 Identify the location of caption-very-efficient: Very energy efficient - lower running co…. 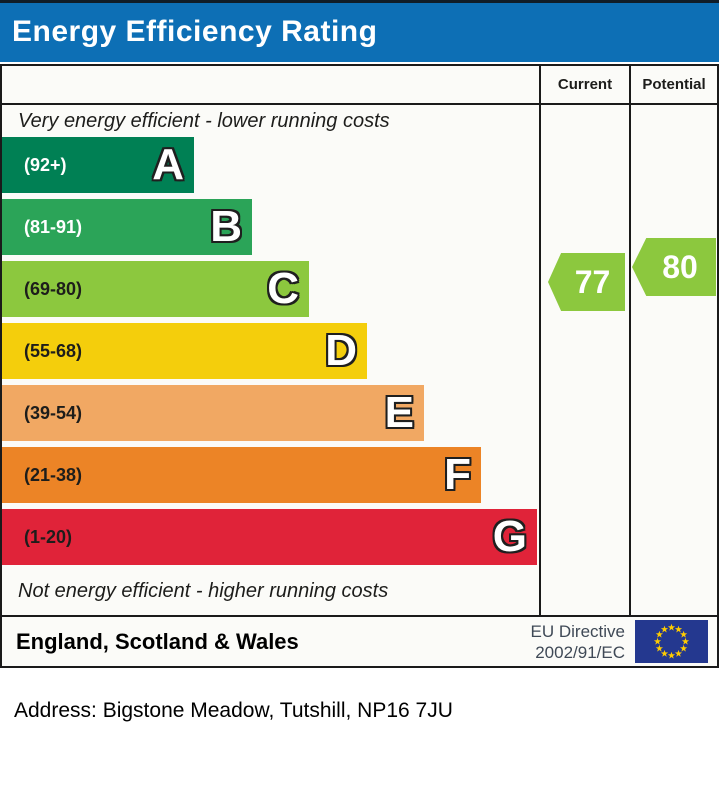
(204, 121).